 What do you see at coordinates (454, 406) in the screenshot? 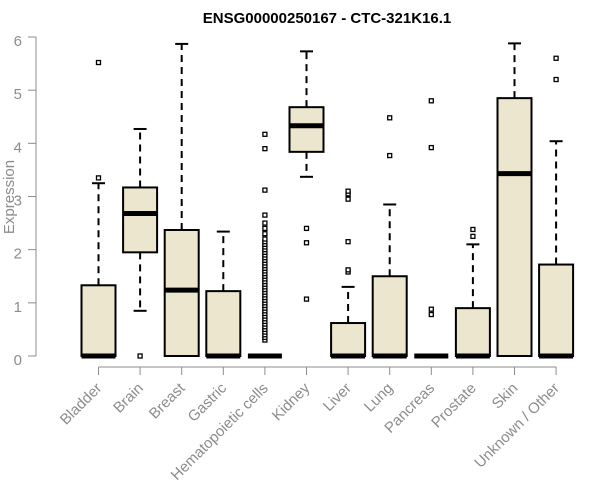
I see `x-tick-label: Prostate` at bounding box center [454, 406].